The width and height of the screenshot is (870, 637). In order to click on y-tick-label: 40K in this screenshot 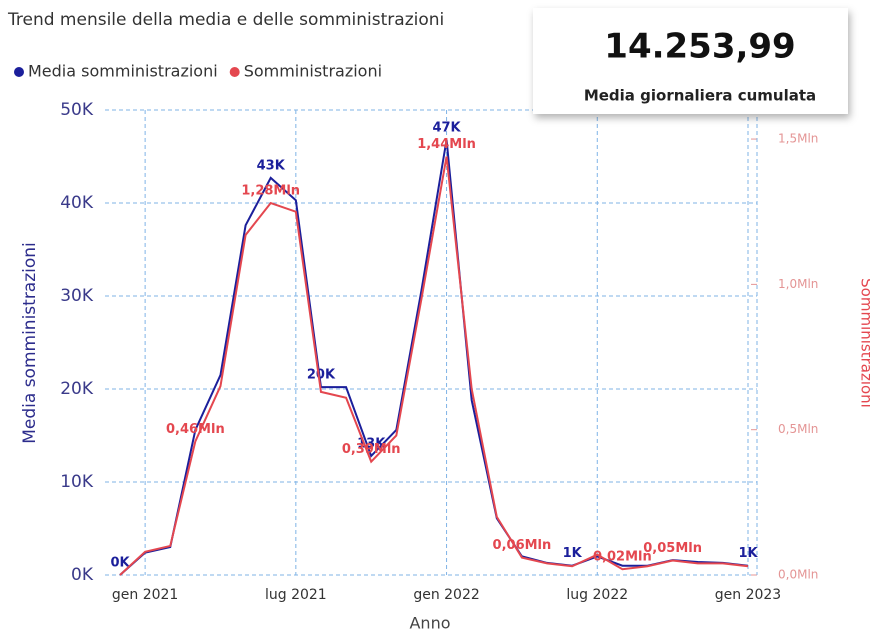, I will do `click(77, 203)`.